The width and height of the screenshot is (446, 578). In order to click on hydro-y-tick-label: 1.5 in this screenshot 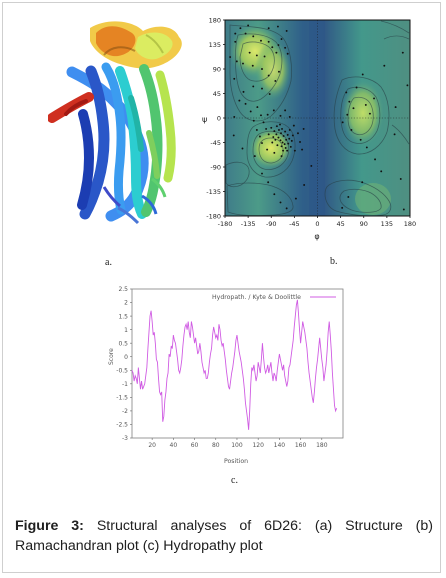, I will do `click(123, 316)`.